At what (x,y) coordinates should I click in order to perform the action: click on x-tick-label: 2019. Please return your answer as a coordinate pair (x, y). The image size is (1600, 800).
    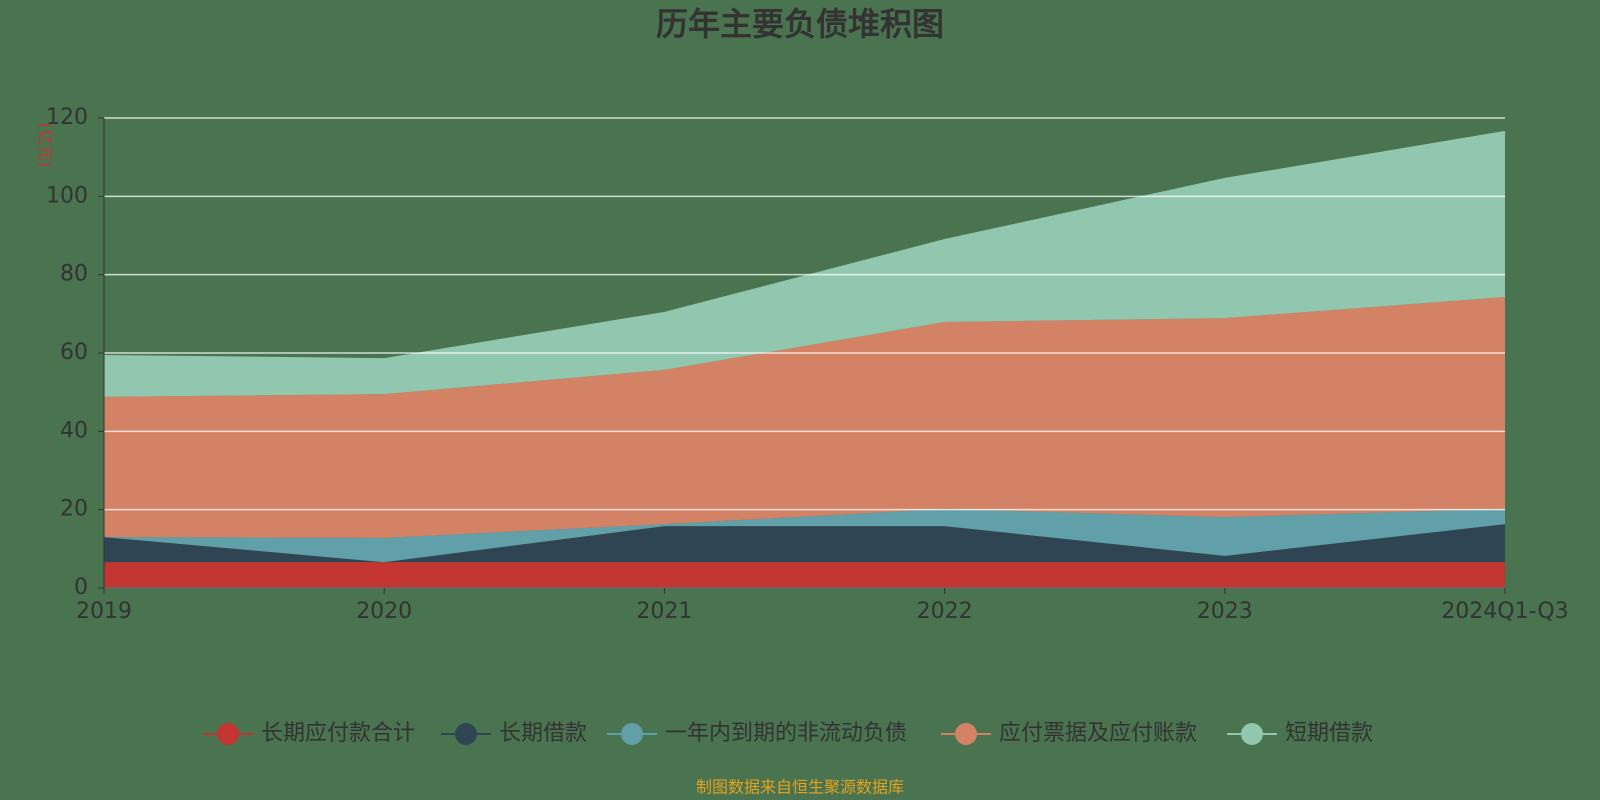
    Looking at the image, I should click on (104, 611).